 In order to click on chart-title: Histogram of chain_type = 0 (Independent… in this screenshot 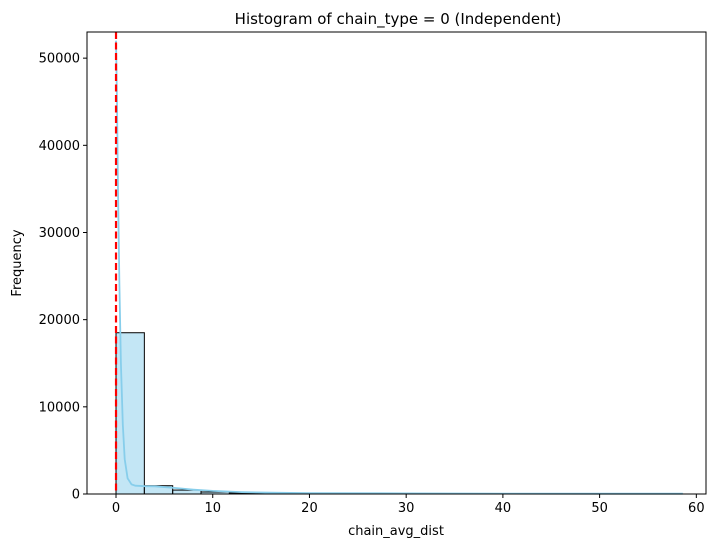, I will do `click(398, 19)`.